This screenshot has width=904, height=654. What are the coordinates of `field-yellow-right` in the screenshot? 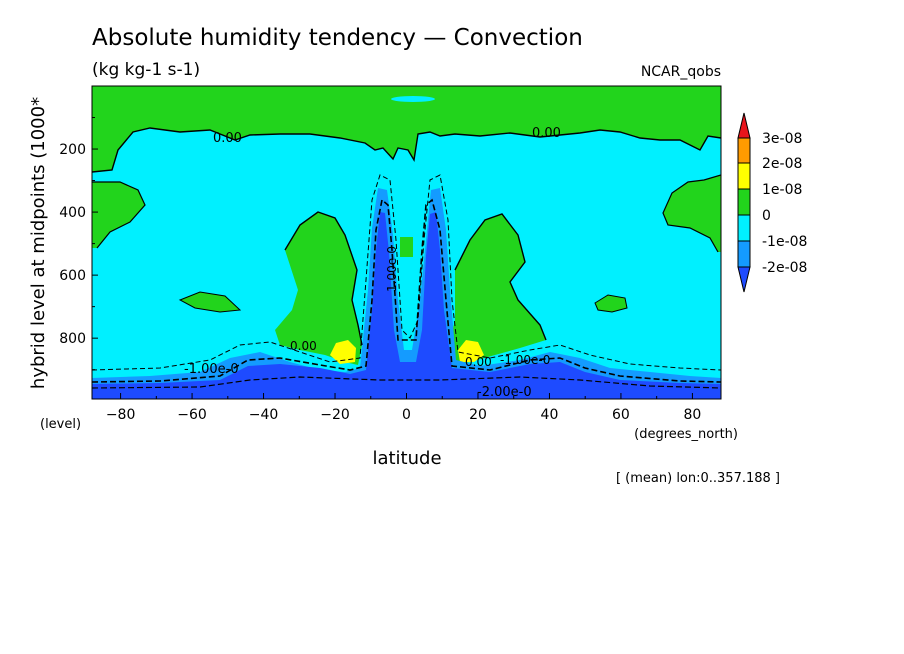 It's located at (471, 351).